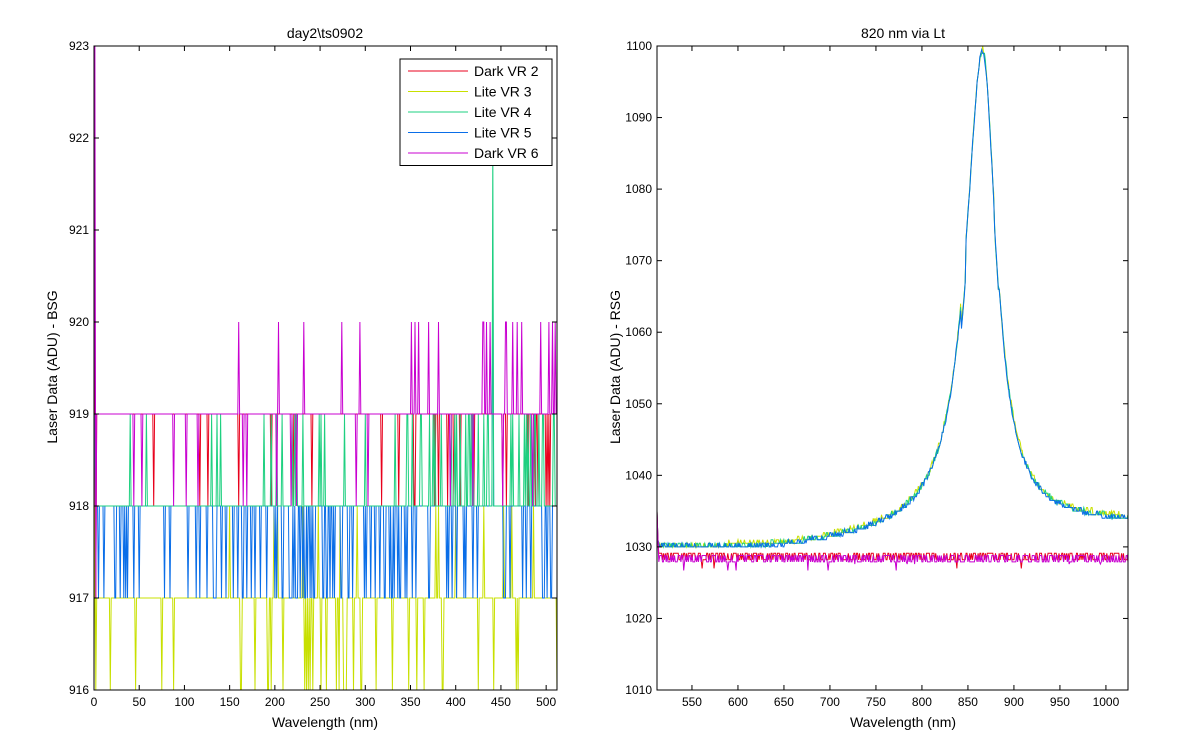 The height and width of the screenshot is (755, 1200). I want to click on right-xtick-label: 700, so click(830, 702).